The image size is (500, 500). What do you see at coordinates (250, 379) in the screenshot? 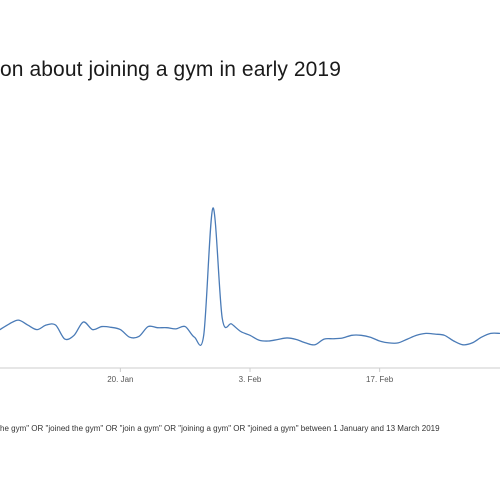
I see `x-tick-label: 3. Feb` at bounding box center [250, 379].